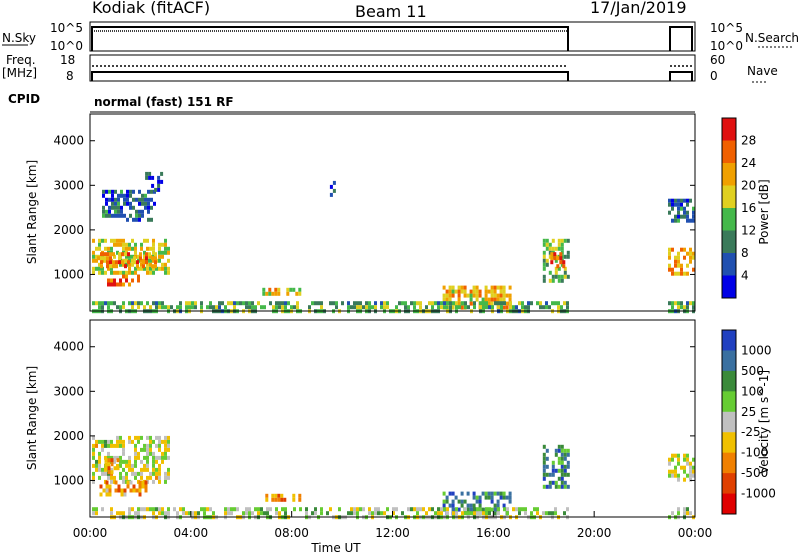 The image size is (800, 554). What do you see at coordinates (772, 38) in the screenshot?
I see `nsearch-label: N.Search` at bounding box center [772, 38].